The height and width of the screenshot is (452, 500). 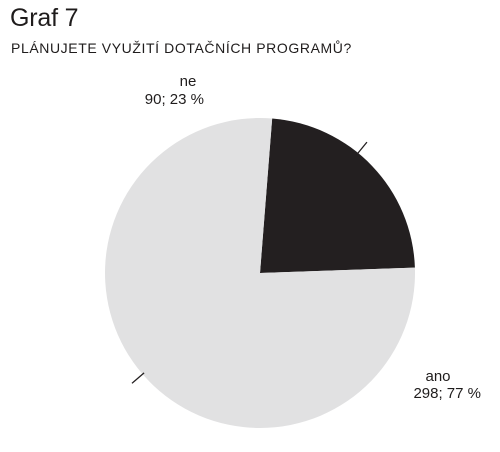 What do you see at coordinates (138, 378) in the screenshot?
I see `leader-line-ano` at bounding box center [138, 378].